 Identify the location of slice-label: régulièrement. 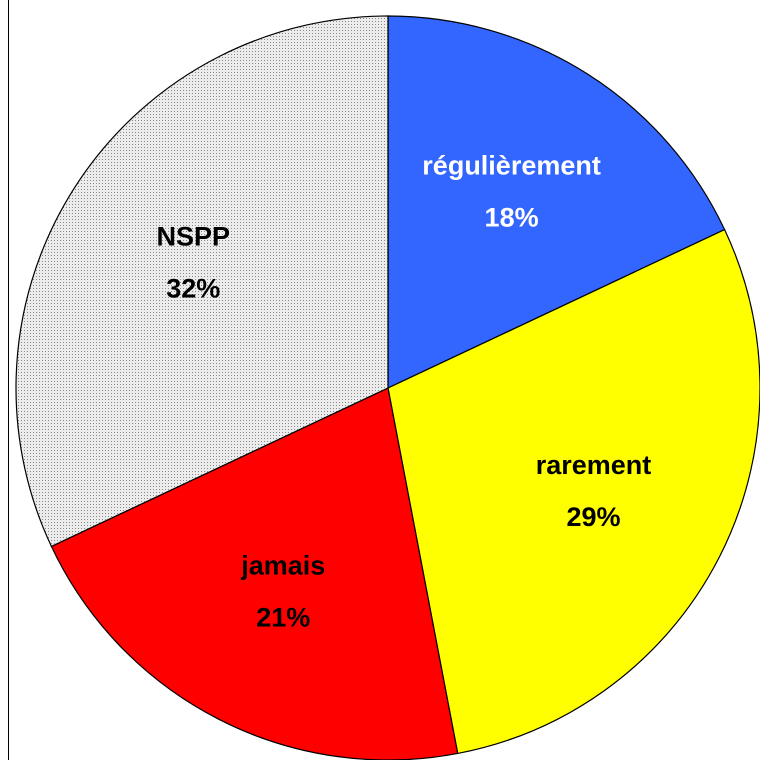
(511, 165).